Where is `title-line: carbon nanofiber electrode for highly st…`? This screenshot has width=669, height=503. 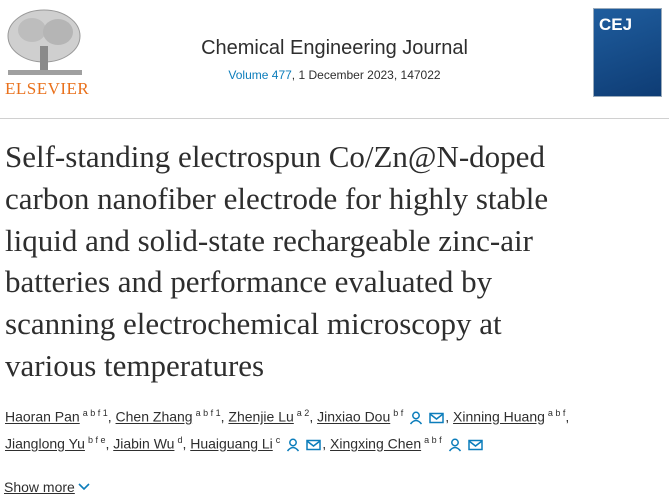
title-line: carbon nanofiber electrode for highly st… is located at coordinates (277, 198).